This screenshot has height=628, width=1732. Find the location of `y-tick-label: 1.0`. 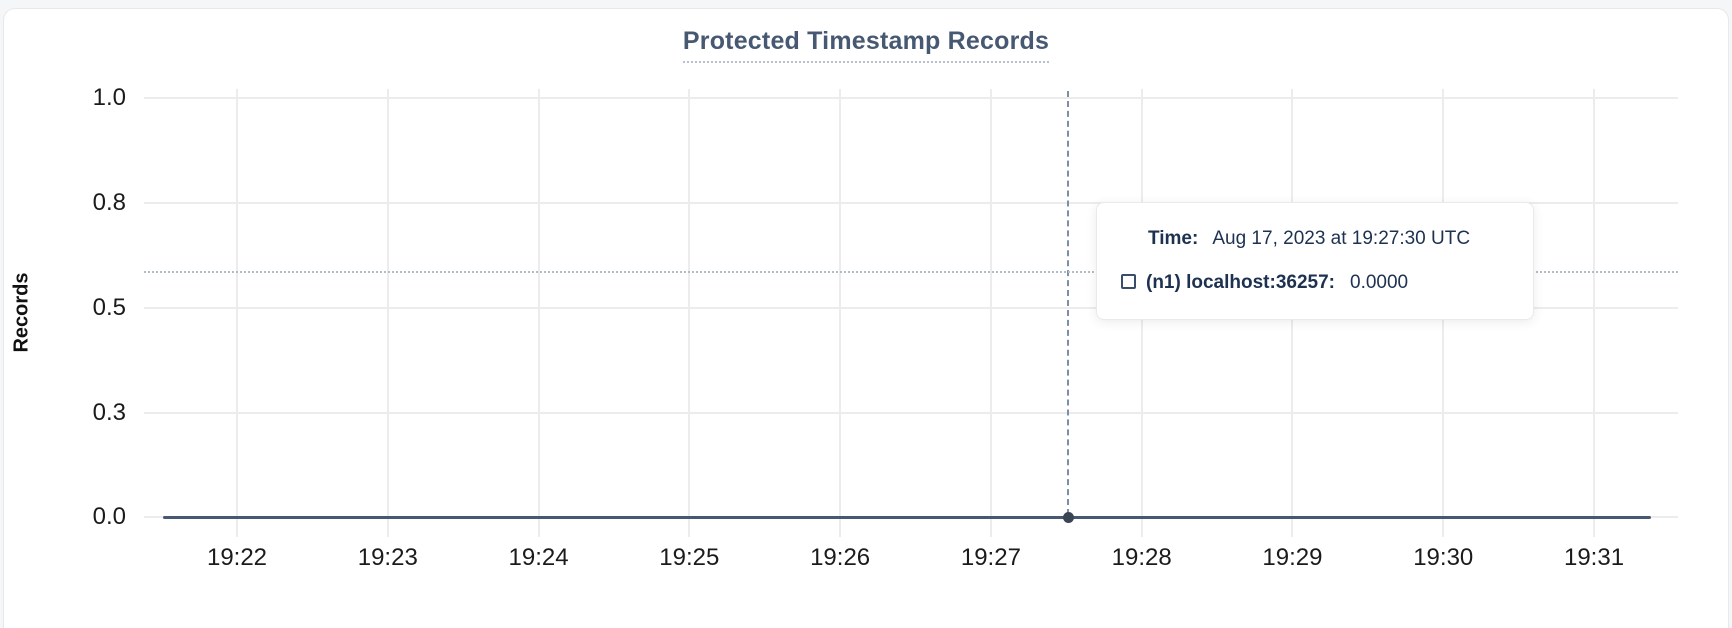

y-tick-label: 1.0 is located at coordinates (109, 97).